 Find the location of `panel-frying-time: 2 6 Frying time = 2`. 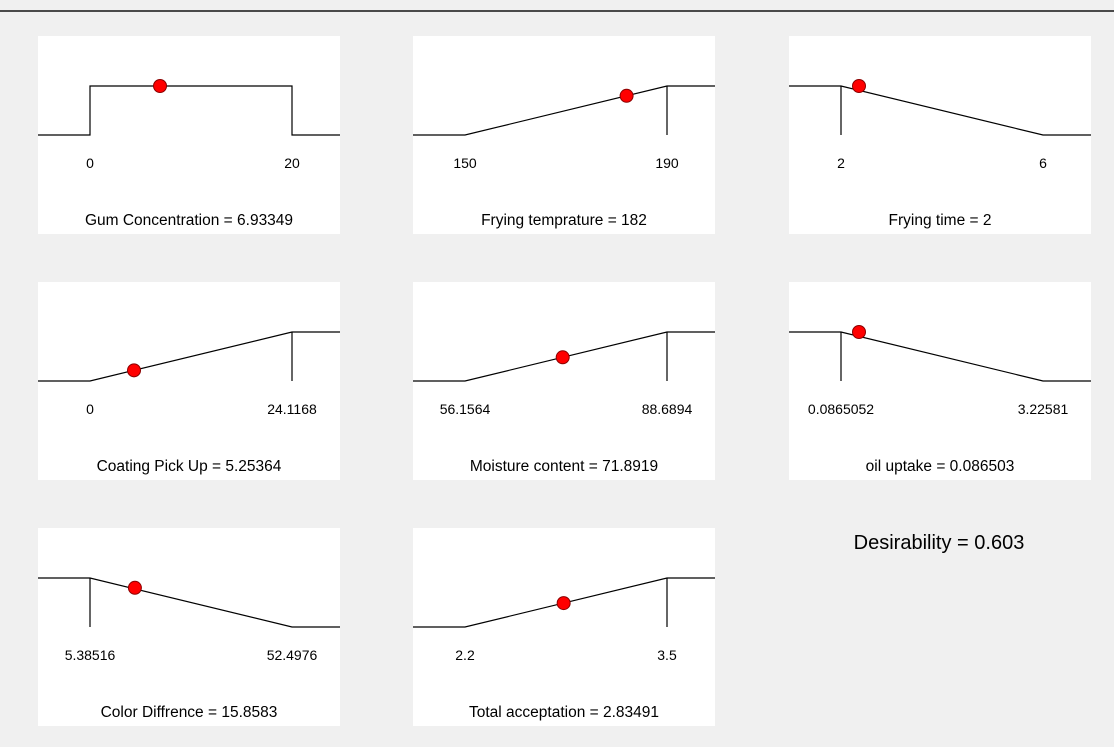

panel-frying-time: 2 6 Frying time = 2 is located at coordinates (940, 135).